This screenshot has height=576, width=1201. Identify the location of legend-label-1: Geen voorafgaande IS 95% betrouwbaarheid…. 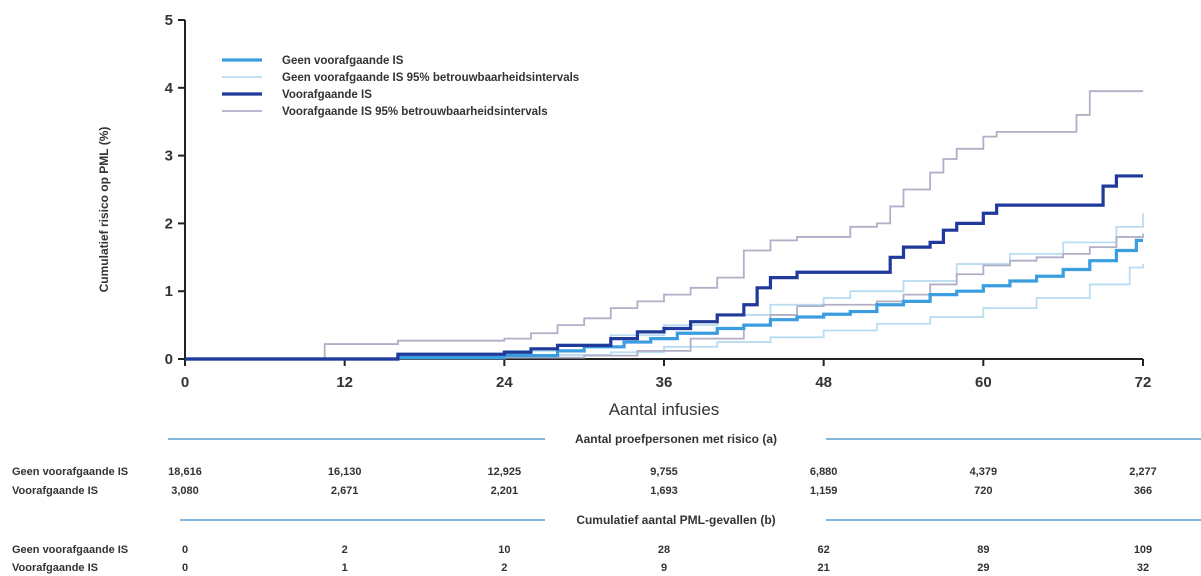
(430, 78).